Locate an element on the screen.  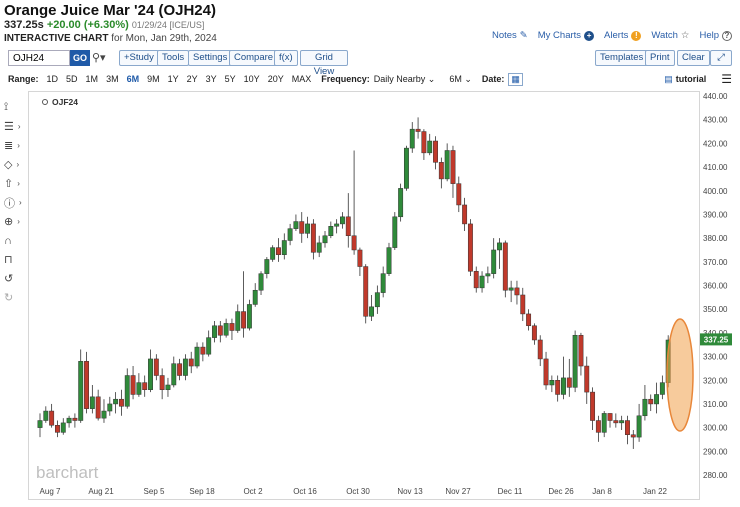
range-6m: 6M is located at coordinates (133, 79).